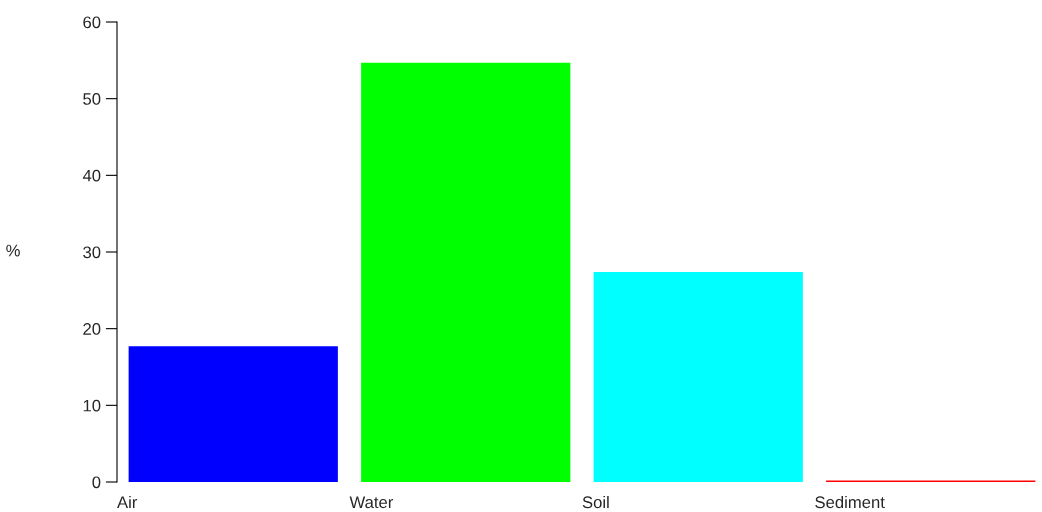  Describe the element at coordinates (92, 99) in the screenshot. I see `y-tick-label: 50` at that location.